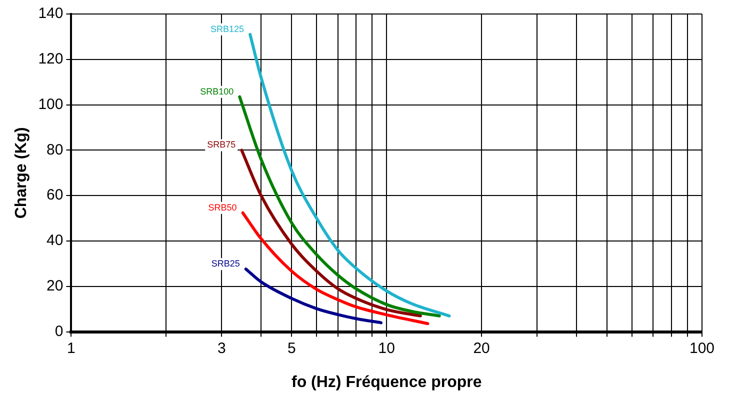 The width and height of the screenshot is (730, 400). I want to click on x-tick-label: 100, so click(702, 348).